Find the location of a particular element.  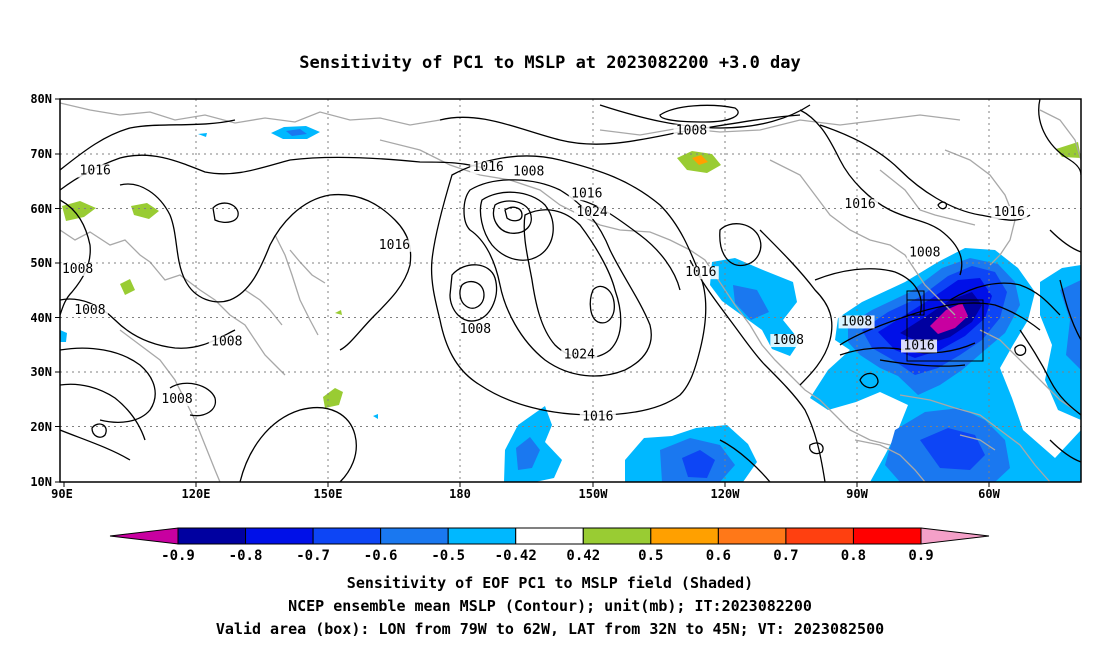

lat-axis: 80N 70N 60N 50N 40N 30N 20N 10N is located at coordinates (45, 290).